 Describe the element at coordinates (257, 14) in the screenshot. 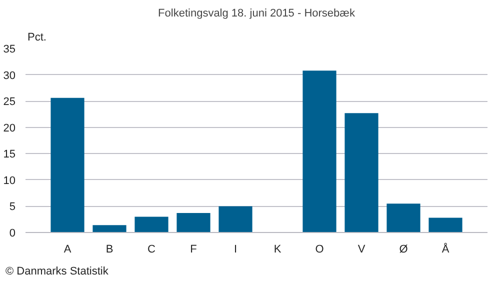

I see `chart-title: Folketingsvalg 18. juni 2015 - Horsebæk` at that location.